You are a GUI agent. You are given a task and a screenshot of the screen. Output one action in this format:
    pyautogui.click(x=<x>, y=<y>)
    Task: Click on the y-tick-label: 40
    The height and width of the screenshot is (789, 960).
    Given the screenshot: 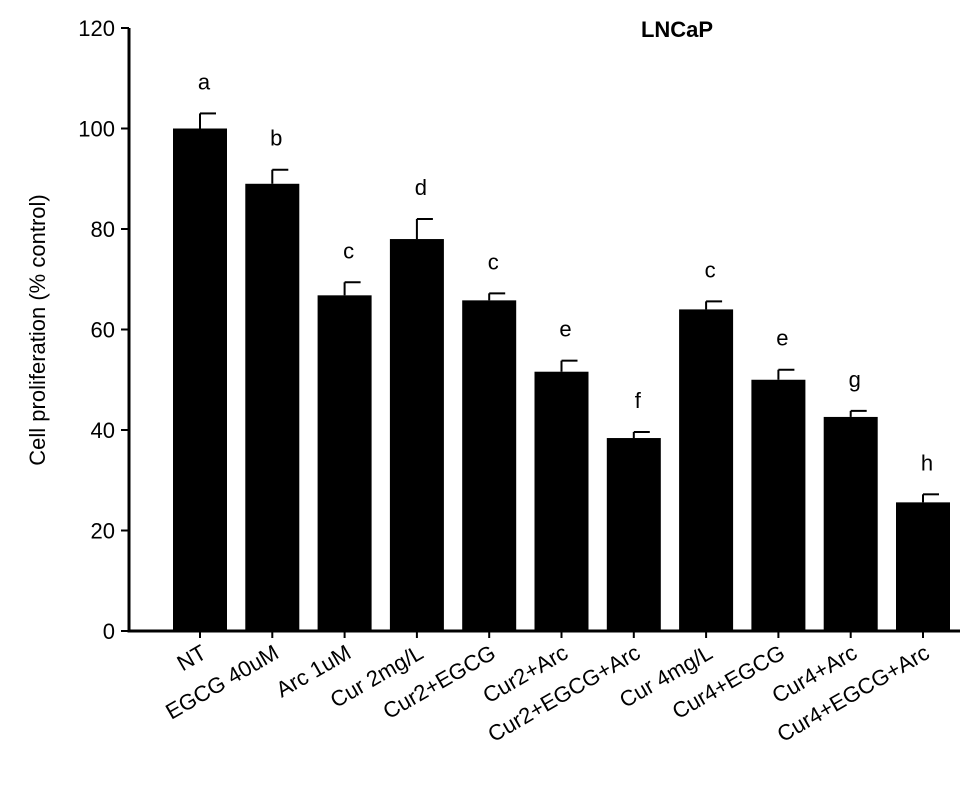 What is the action you would take?
    pyautogui.click(x=103, y=430)
    